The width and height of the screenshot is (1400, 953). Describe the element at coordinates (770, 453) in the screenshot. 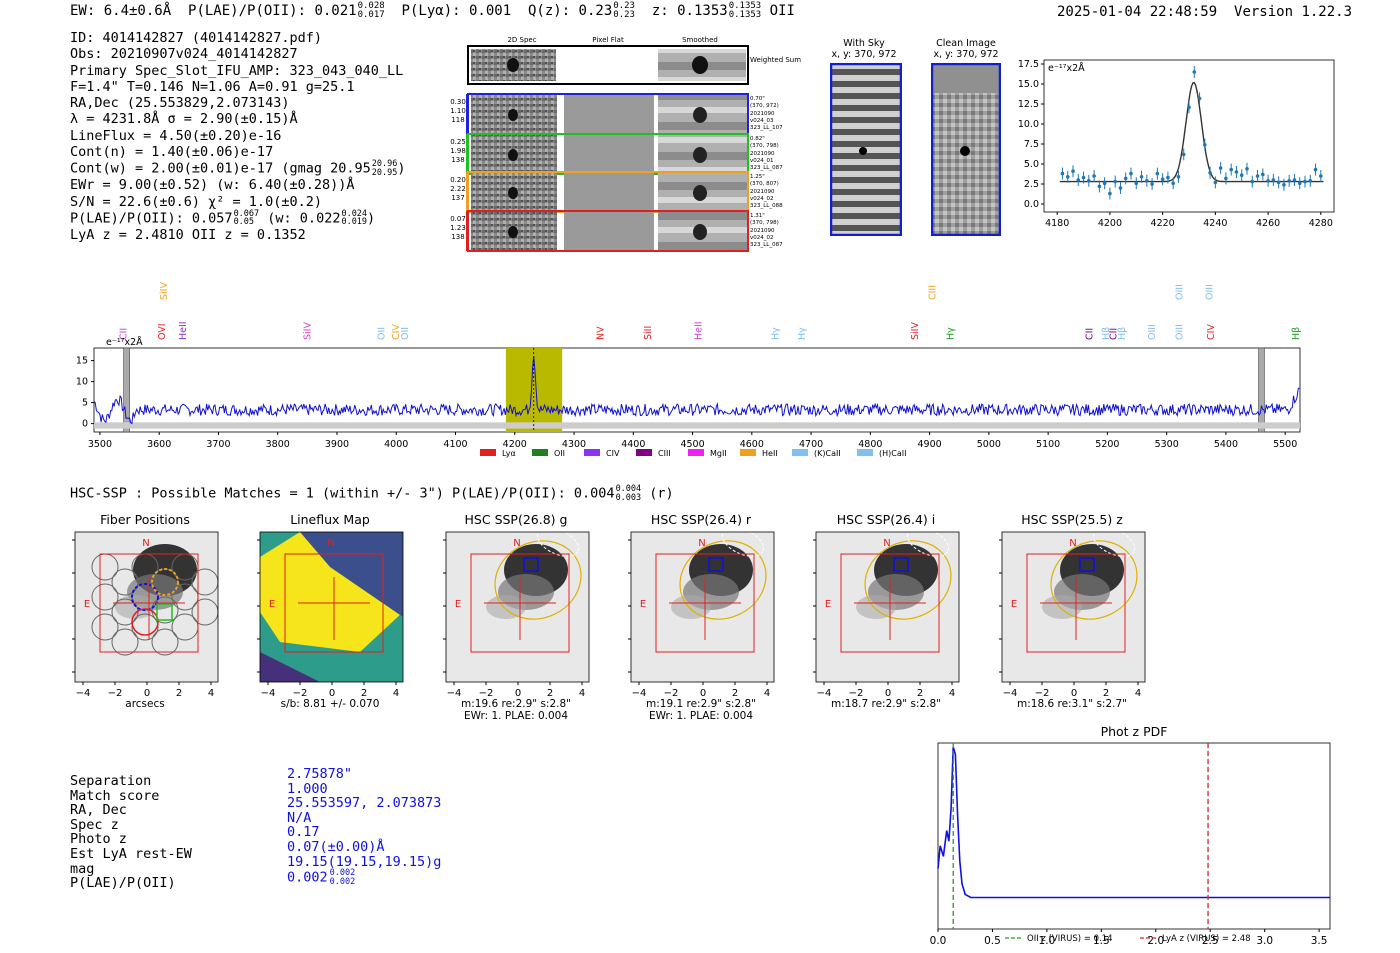

I see `spectrum-legend-label: HeII` at that location.